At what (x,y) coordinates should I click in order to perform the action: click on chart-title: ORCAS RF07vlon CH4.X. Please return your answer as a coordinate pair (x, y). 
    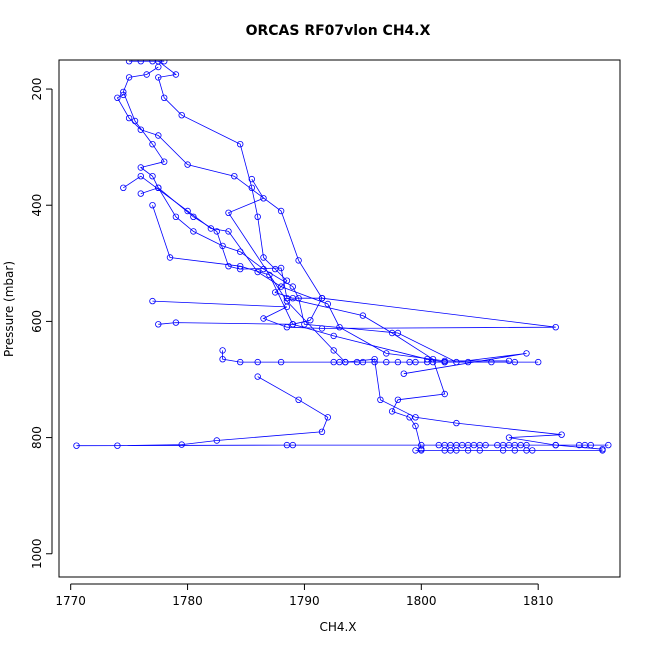
    Looking at the image, I should click on (338, 31).